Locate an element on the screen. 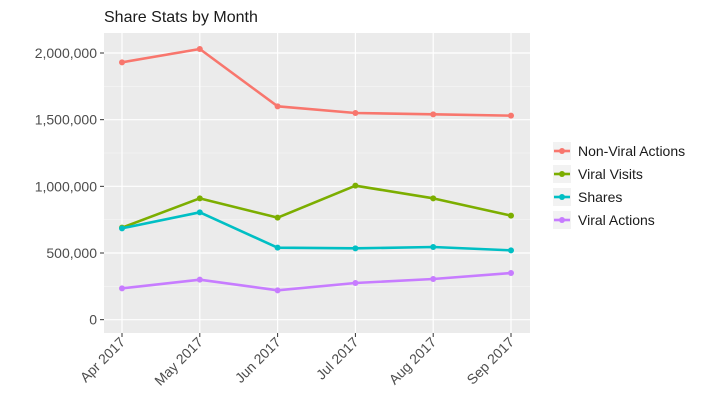  y-axis: 0 500,000 1,000,000 1,500,000 2,000,000 is located at coordinates (69, 186).